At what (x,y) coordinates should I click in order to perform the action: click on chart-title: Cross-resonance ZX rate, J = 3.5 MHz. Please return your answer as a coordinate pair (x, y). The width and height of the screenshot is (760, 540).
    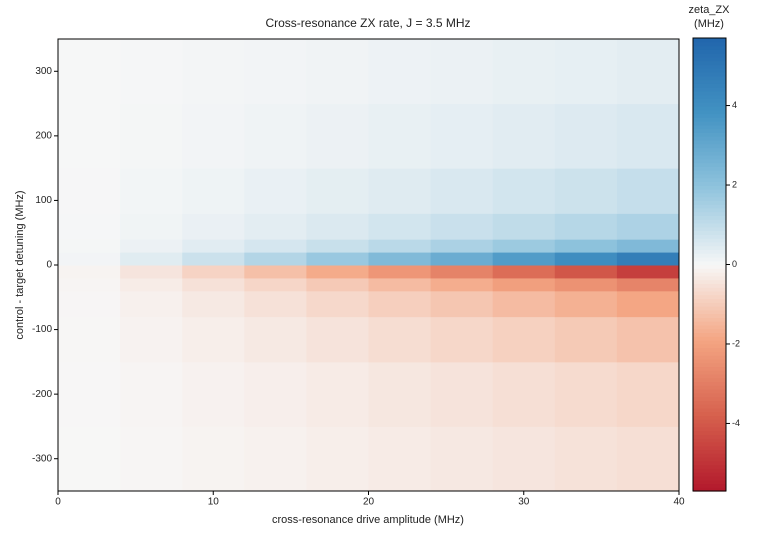
    Looking at the image, I should click on (367, 23).